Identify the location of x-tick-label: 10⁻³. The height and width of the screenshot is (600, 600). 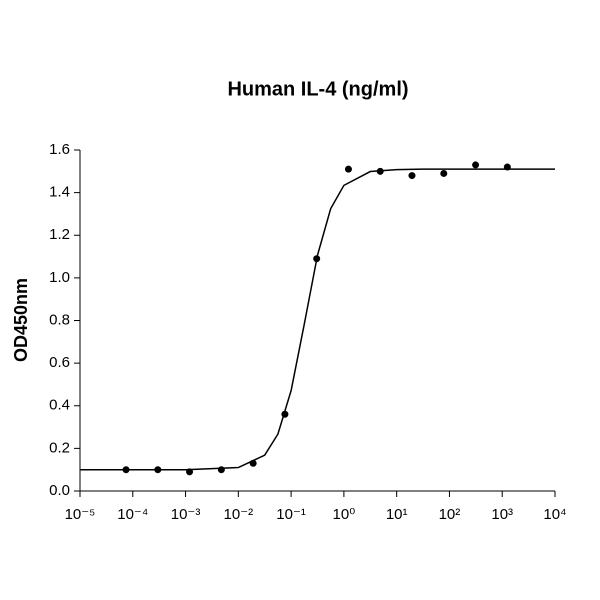
(186, 514).